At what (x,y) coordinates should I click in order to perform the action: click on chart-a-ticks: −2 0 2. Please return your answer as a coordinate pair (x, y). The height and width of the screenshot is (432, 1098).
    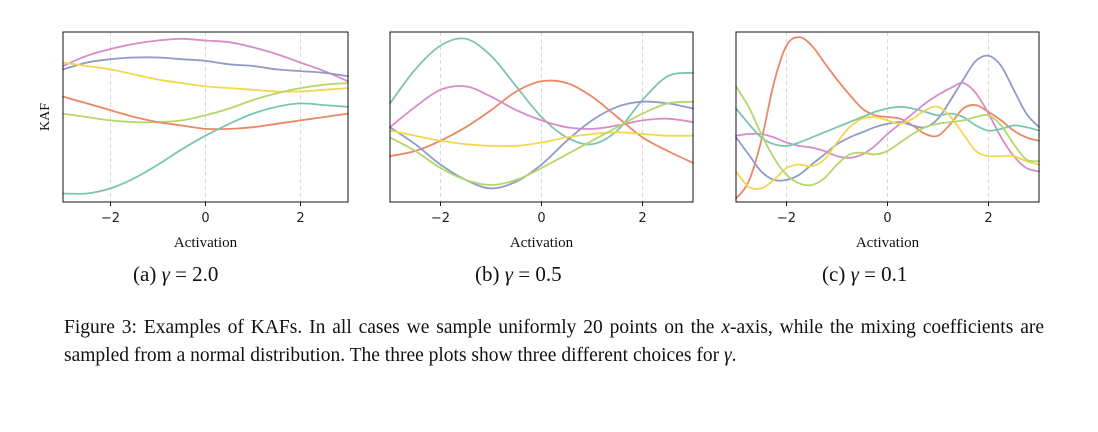
    Looking at the image, I should click on (203, 214).